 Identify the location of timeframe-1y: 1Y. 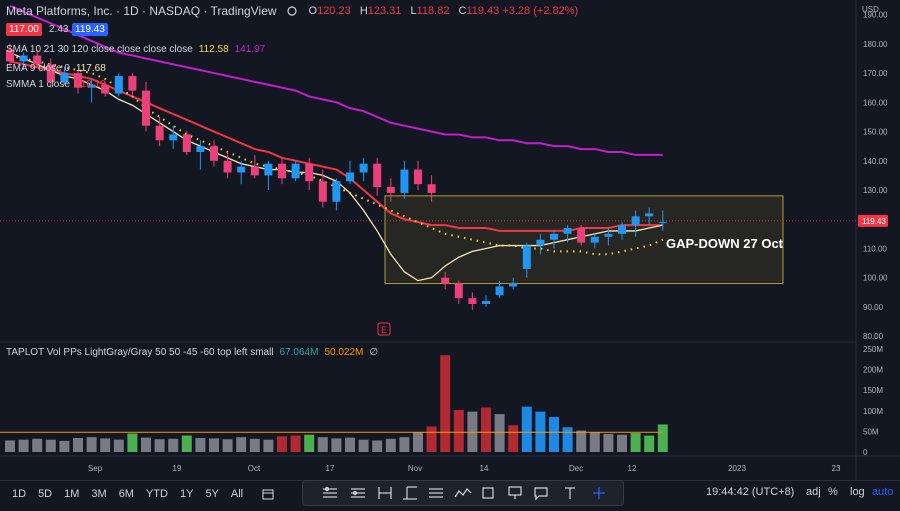
(186, 494).